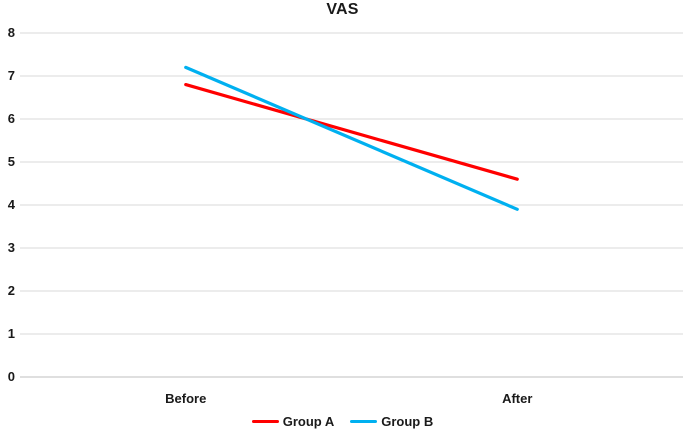 This screenshot has width=685, height=435. I want to click on y-tick-label: 2, so click(11, 290).